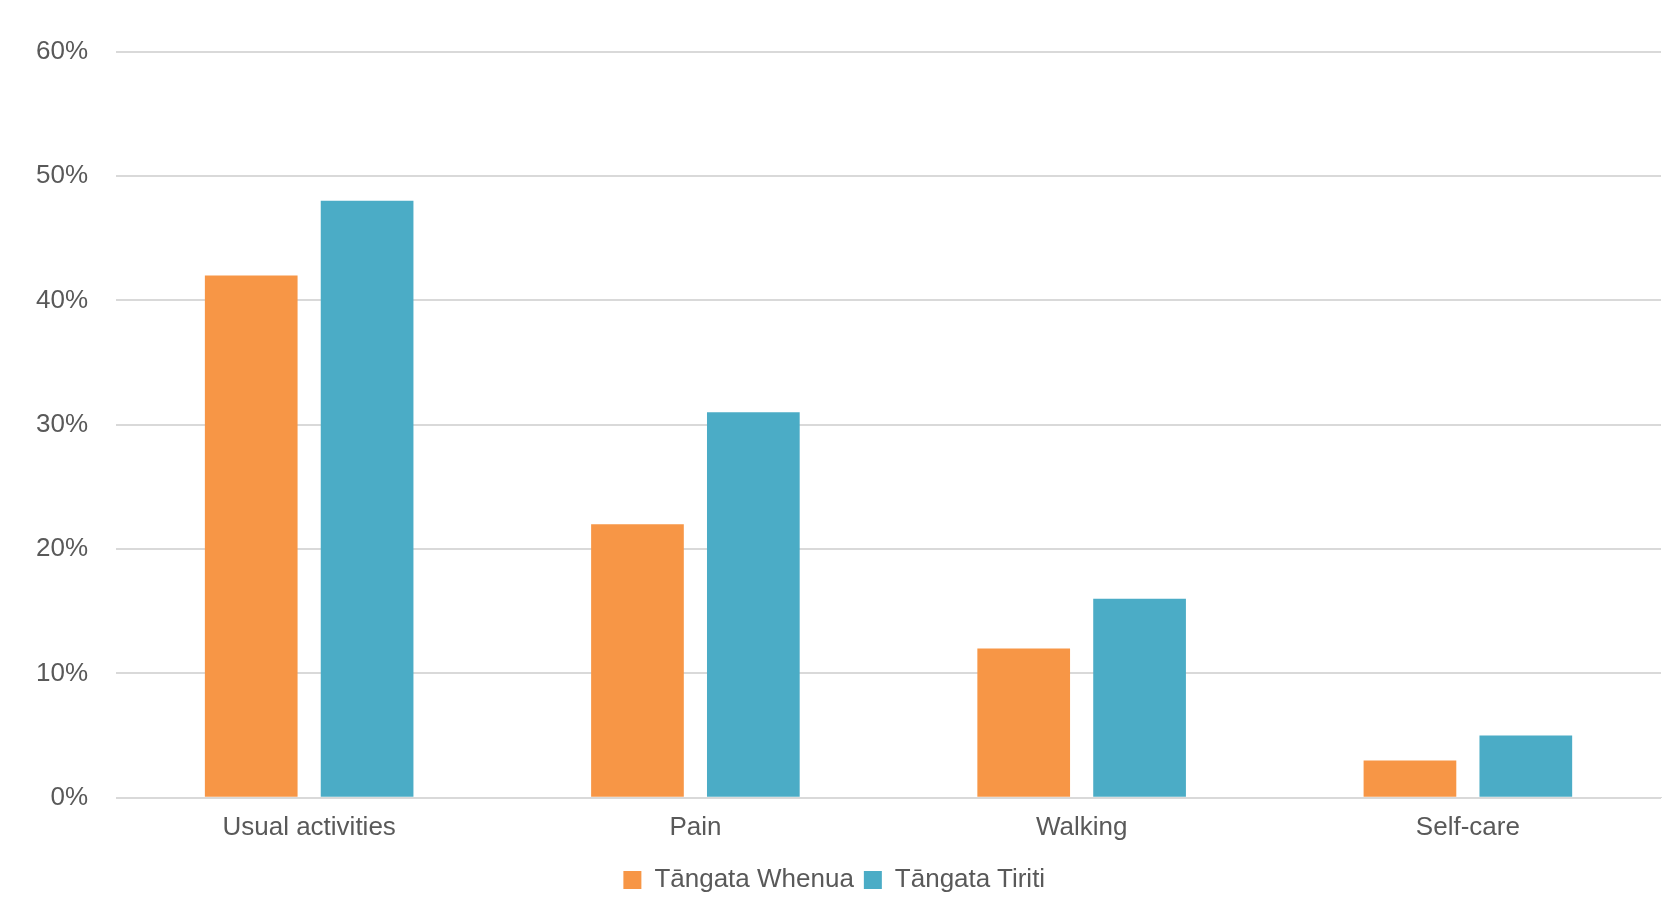  What do you see at coordinates (695, 825) in the screenshot?
I see `x-tick-label: Pain` at bounding box center [695, 825].